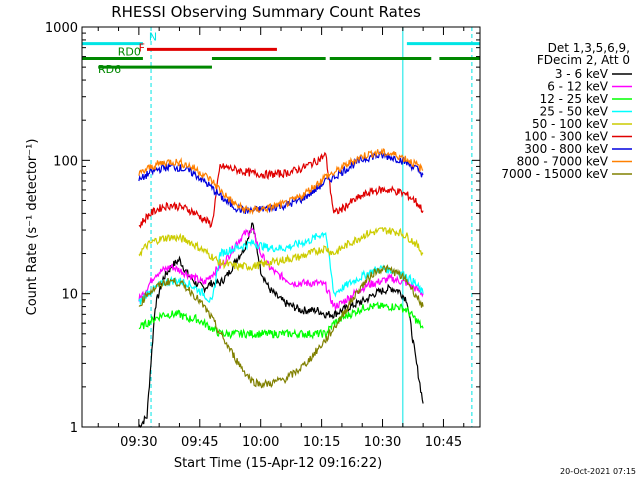 This screenshot has height=480, width=640. Describe the element at coordinates (138, 442) in the screenshot. I see `x-tick-label: 09:30` at that location.